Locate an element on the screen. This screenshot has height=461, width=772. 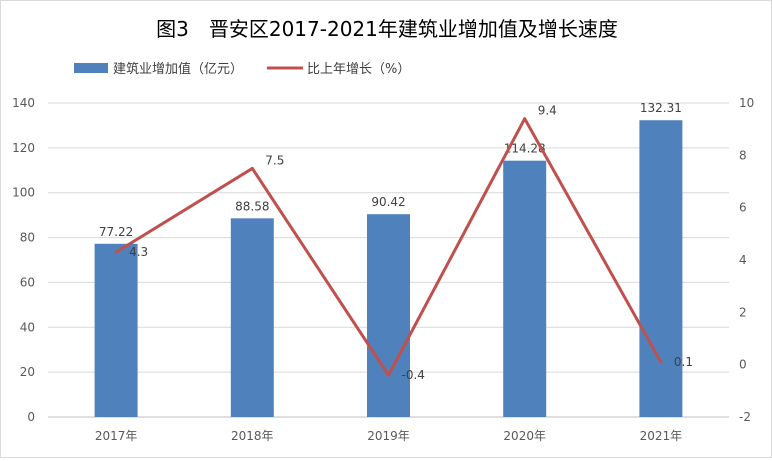
y-left-tick-label: 120 is located at coordinates (23, 148).